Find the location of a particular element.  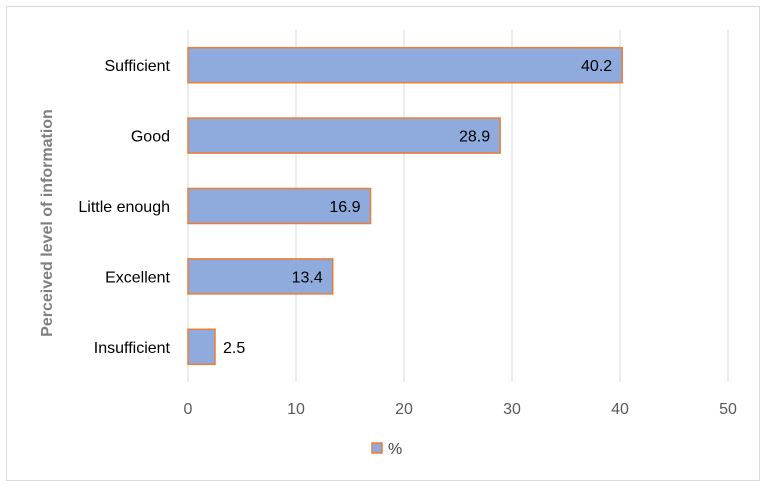

x-tick-label: 30 is located at coordinates (512, 409).